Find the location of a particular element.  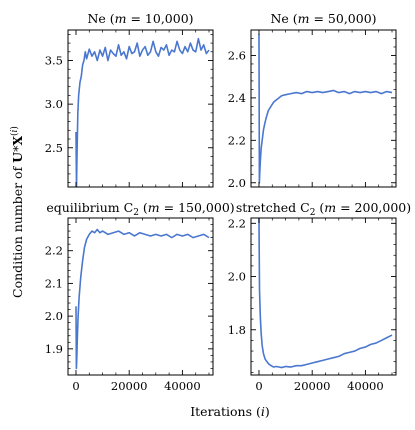

panel-title-4: stretched C2 (m = 200,000) is located at coordinates (323, 209).